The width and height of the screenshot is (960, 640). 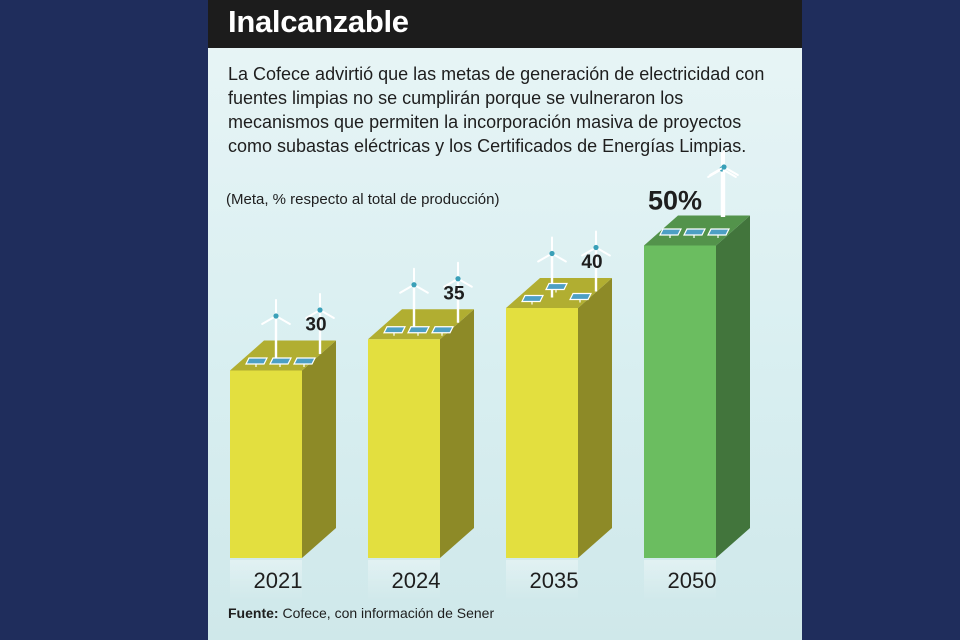 I want to click on page-title: Inalcanzable, so click(x=318, y=21).